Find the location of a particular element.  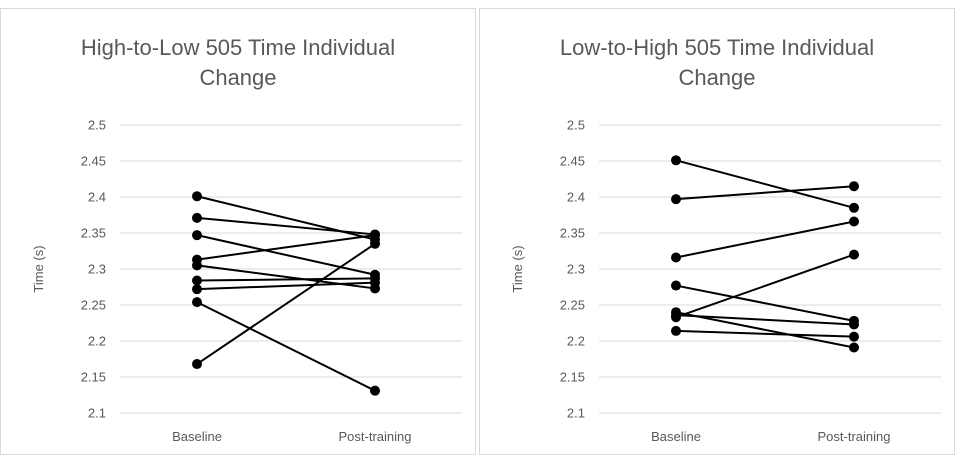

chart-title-line: High-to-Low 505 Time Individual is located at coordinates (238, 47).